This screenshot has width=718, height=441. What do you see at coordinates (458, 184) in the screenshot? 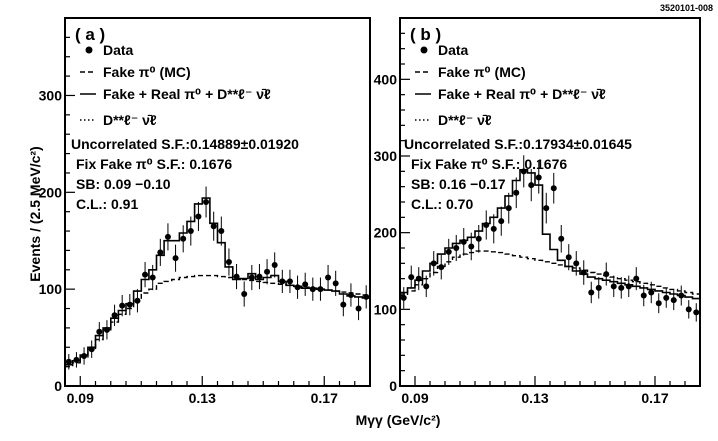
I see `annotation-sb: SB: 0.16 −0.17` at bounding box center [458, 184].